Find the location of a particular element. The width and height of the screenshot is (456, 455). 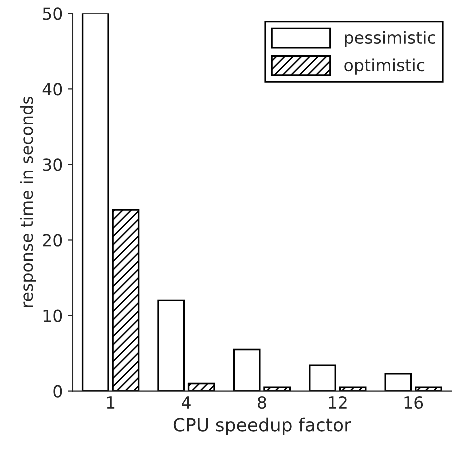

y-tick-label: 40 is located at coordinates (52, 89).